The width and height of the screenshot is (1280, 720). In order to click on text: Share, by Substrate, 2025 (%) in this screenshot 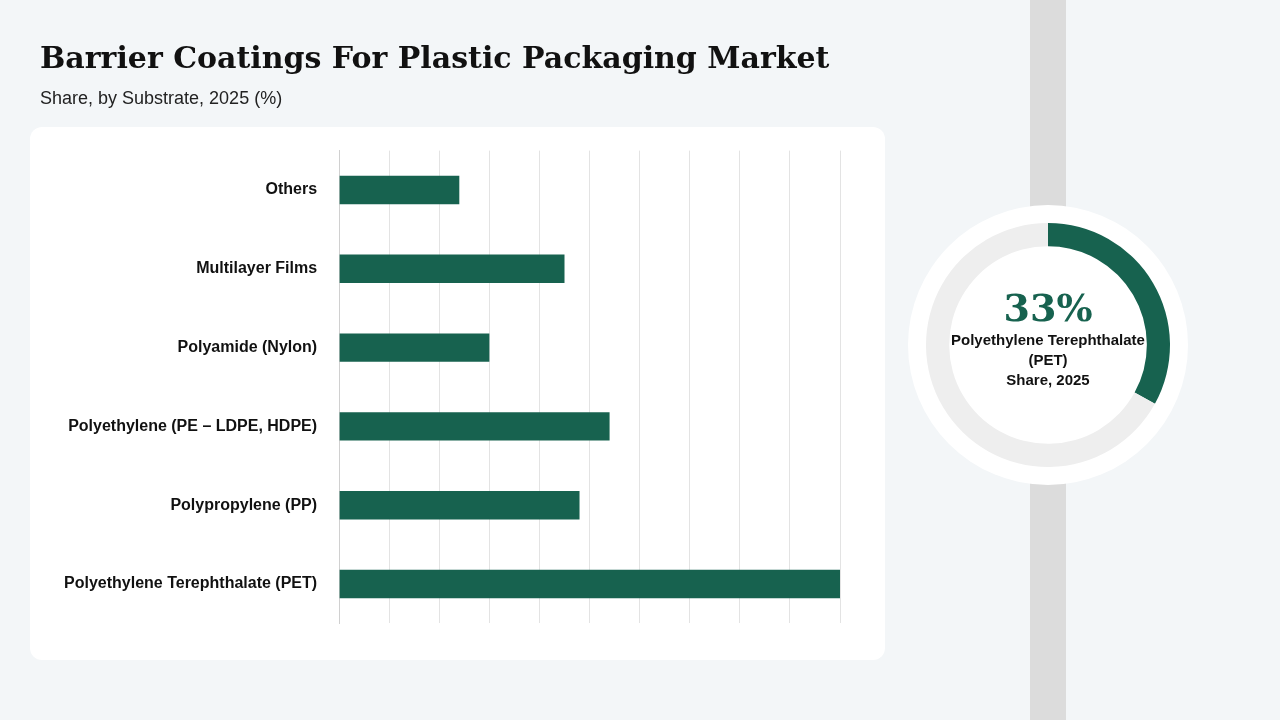, I will do `click(161, 98)`.